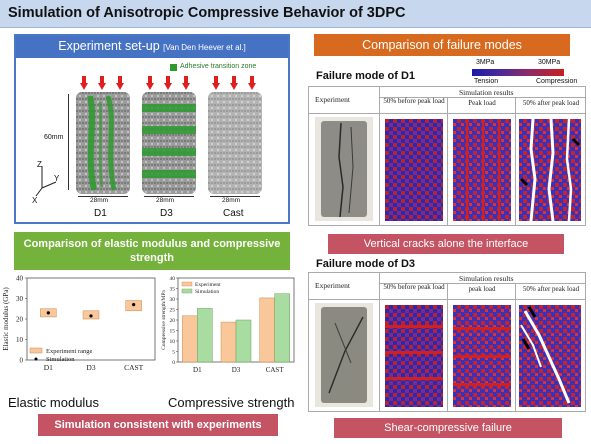  What do you see at coordinates (482, 356) in the screenshot?
I see `d3-sim-peak-image` at bounding box center [482, 356].